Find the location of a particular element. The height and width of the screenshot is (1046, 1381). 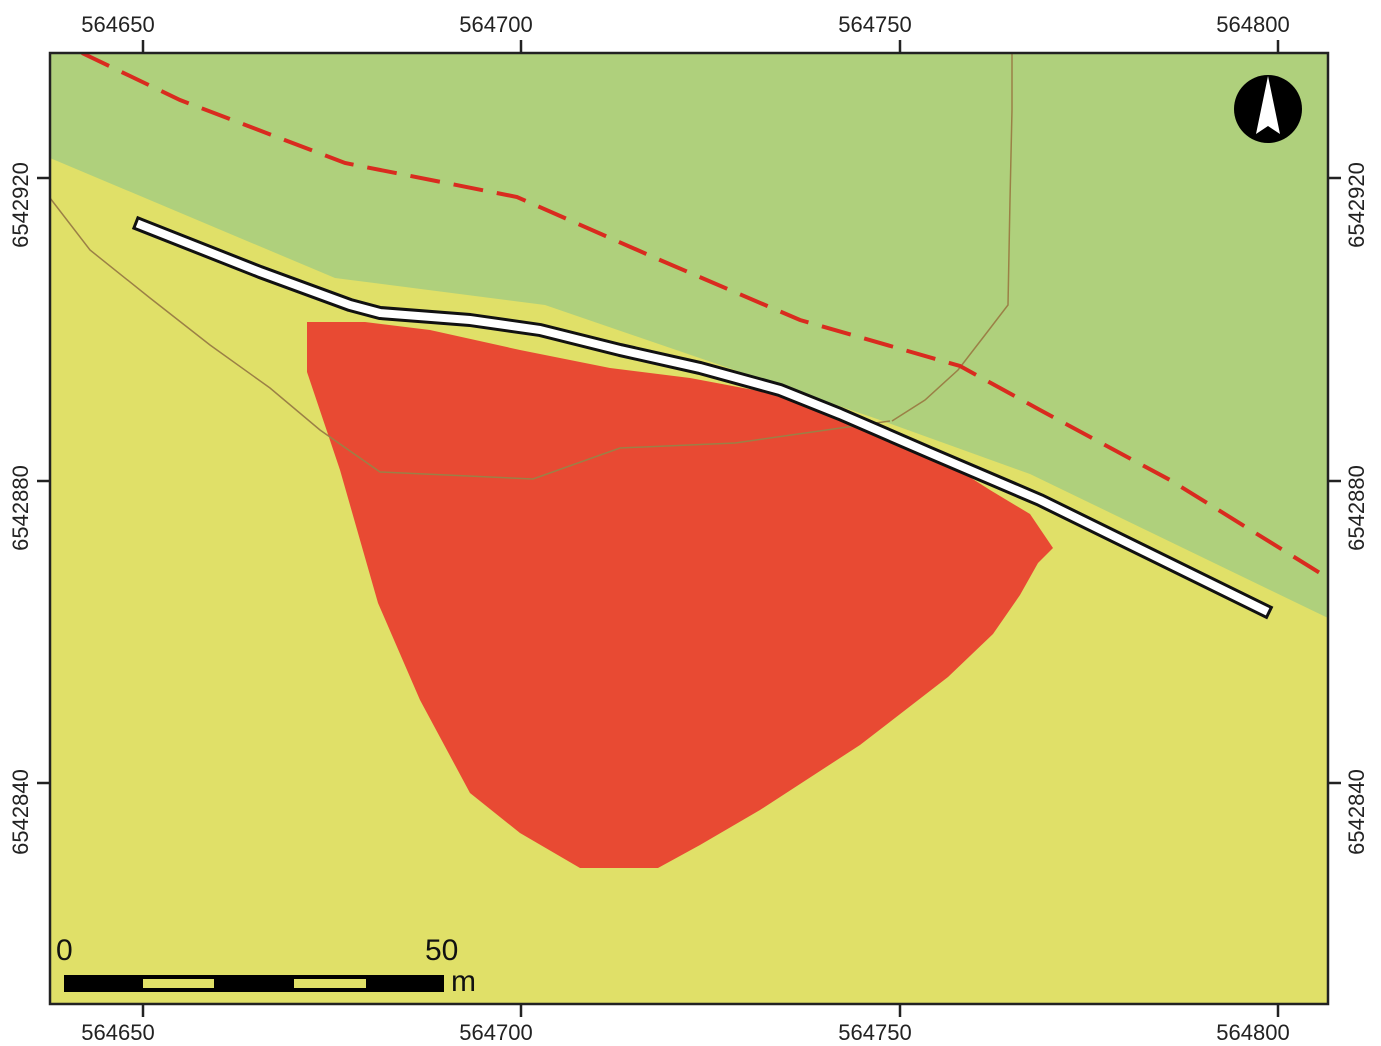

y-tick-label-right: 6542920 is located at coordinates (1356, 205).